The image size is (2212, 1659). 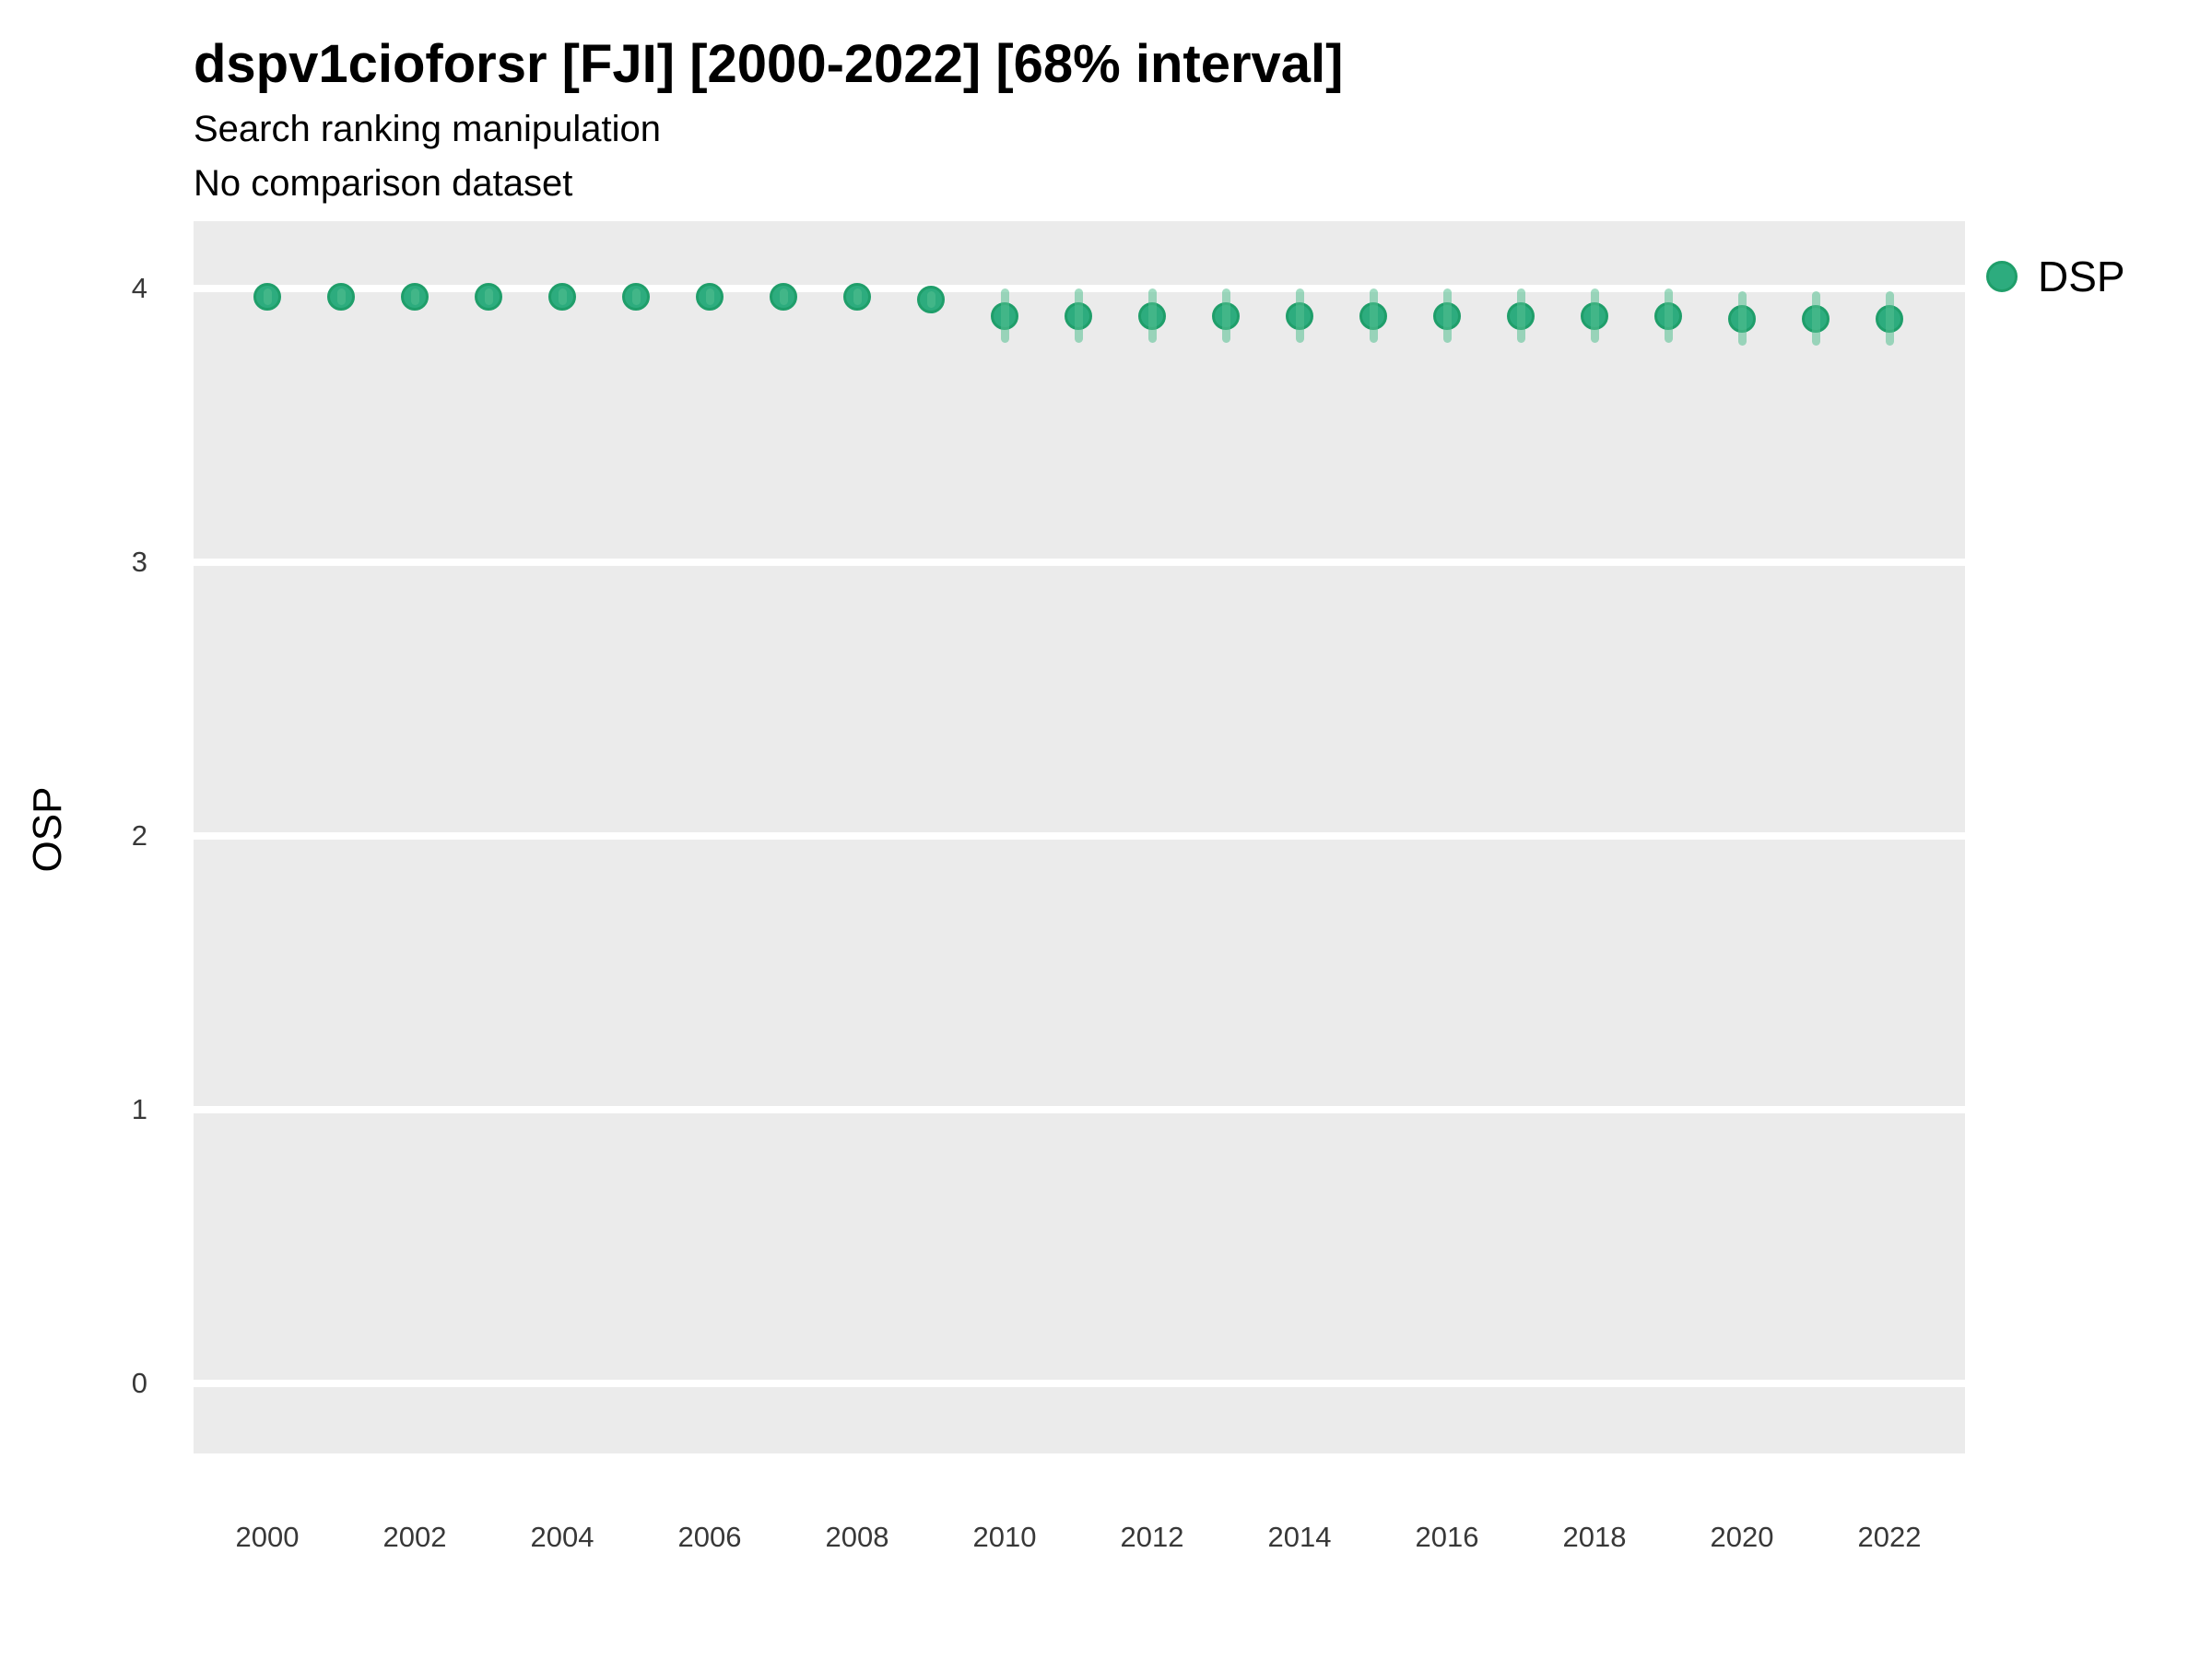 What do you see at coordinates (427, 129) in the screenshot?
I see `chart-subtitle: Search ranking manipulation` at bounding box center [427, 129].